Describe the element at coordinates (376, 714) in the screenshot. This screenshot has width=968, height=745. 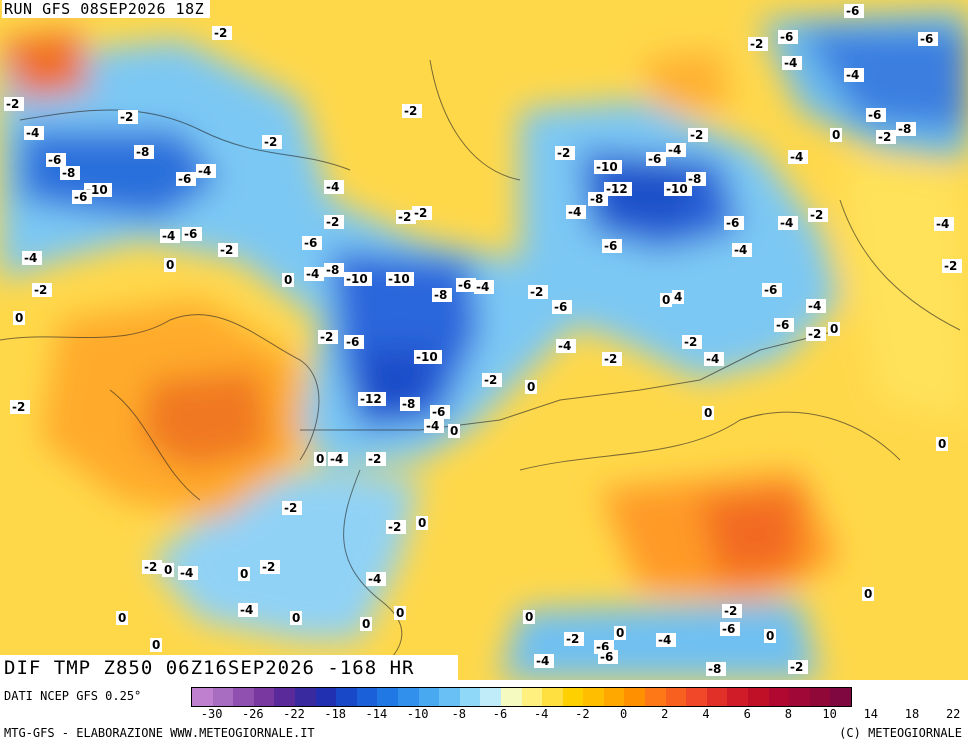
I see `legend-tick-label: -14` at that location.